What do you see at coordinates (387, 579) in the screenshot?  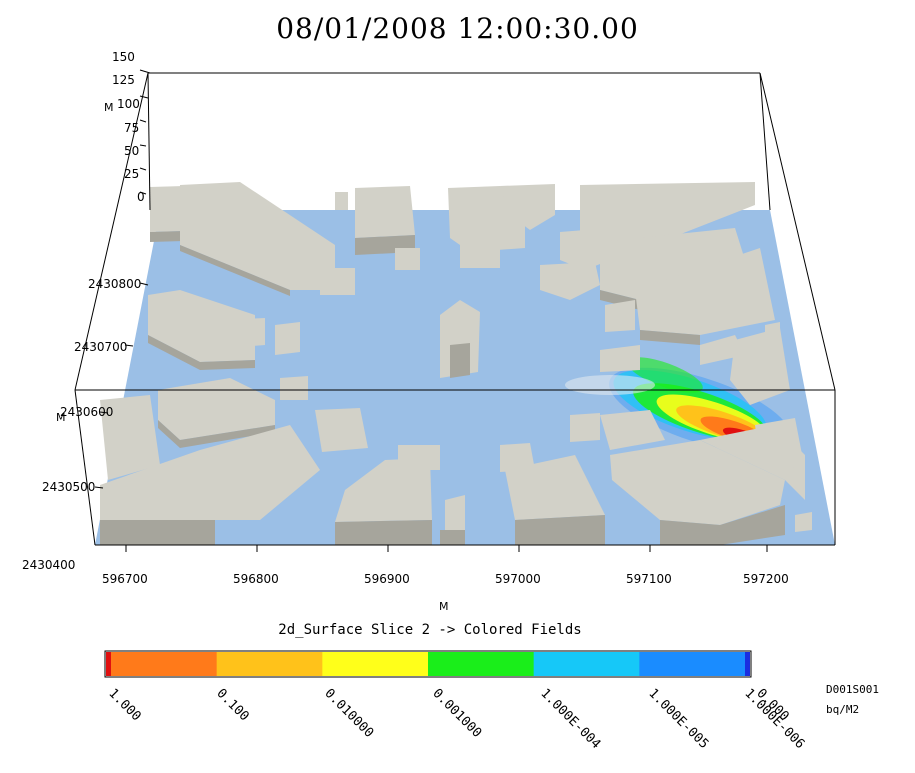 I see `x-tick-label: 596900` at bounding box center [387, 579].